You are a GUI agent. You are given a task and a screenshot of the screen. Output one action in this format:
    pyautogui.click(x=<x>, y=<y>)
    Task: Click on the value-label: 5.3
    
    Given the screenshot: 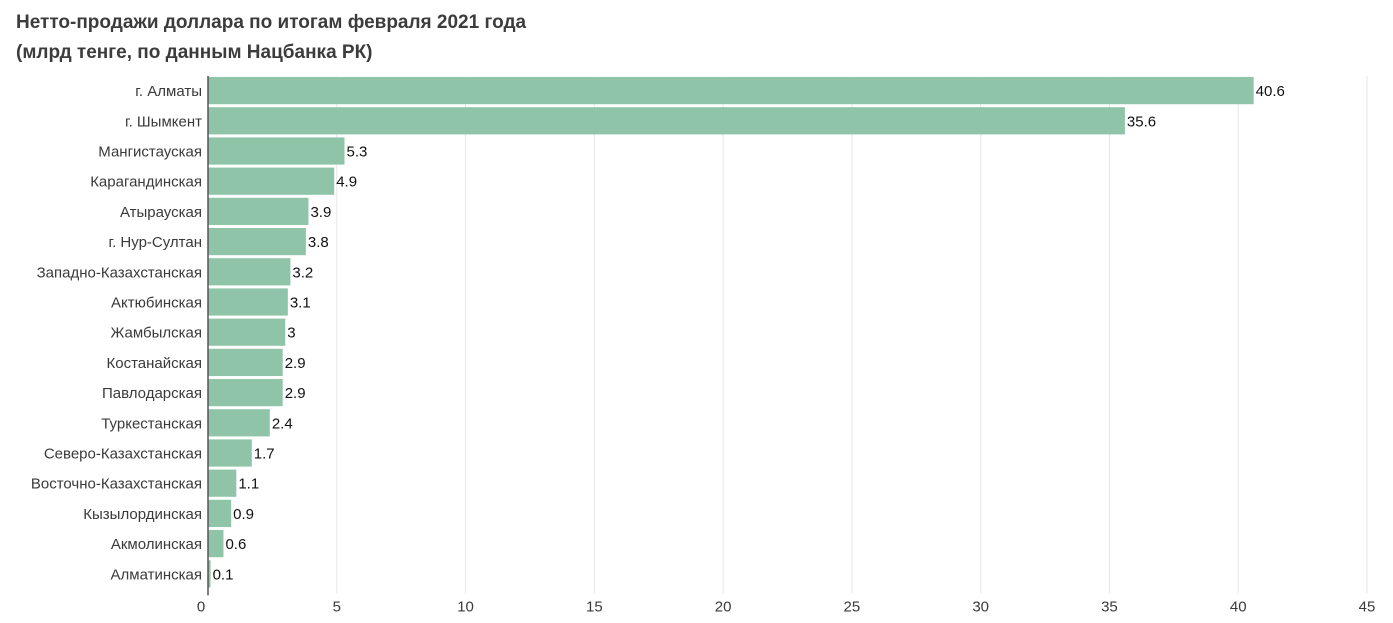 What is the action you would take?
    pyautogui.click(x=357, y=152)
    